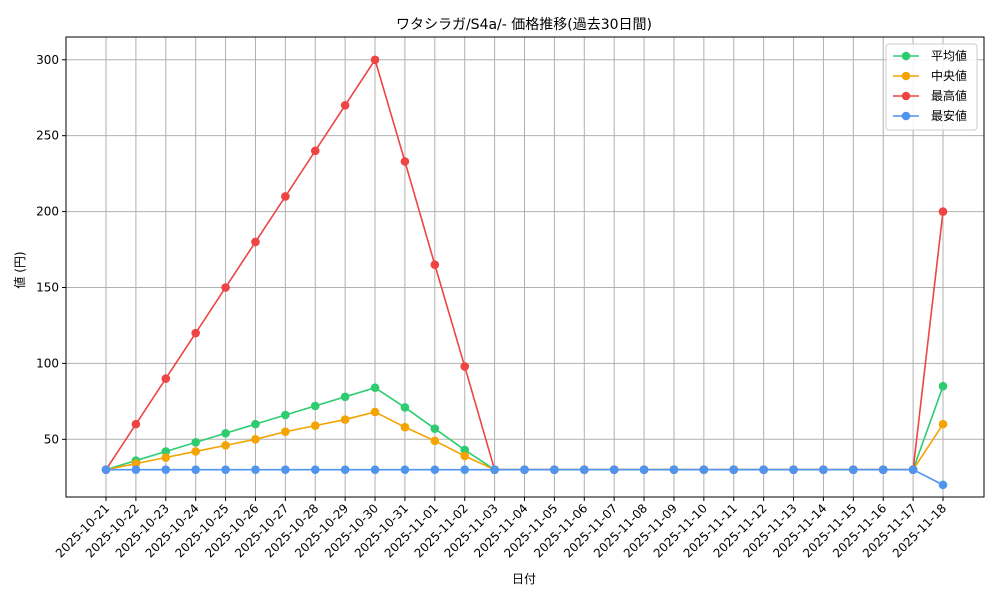 Image resolution: width=1000 pixels, height=600 pixels. Describe the element at coordinates (524, 477) in the screenshot. I see `series-最安値` at that location.